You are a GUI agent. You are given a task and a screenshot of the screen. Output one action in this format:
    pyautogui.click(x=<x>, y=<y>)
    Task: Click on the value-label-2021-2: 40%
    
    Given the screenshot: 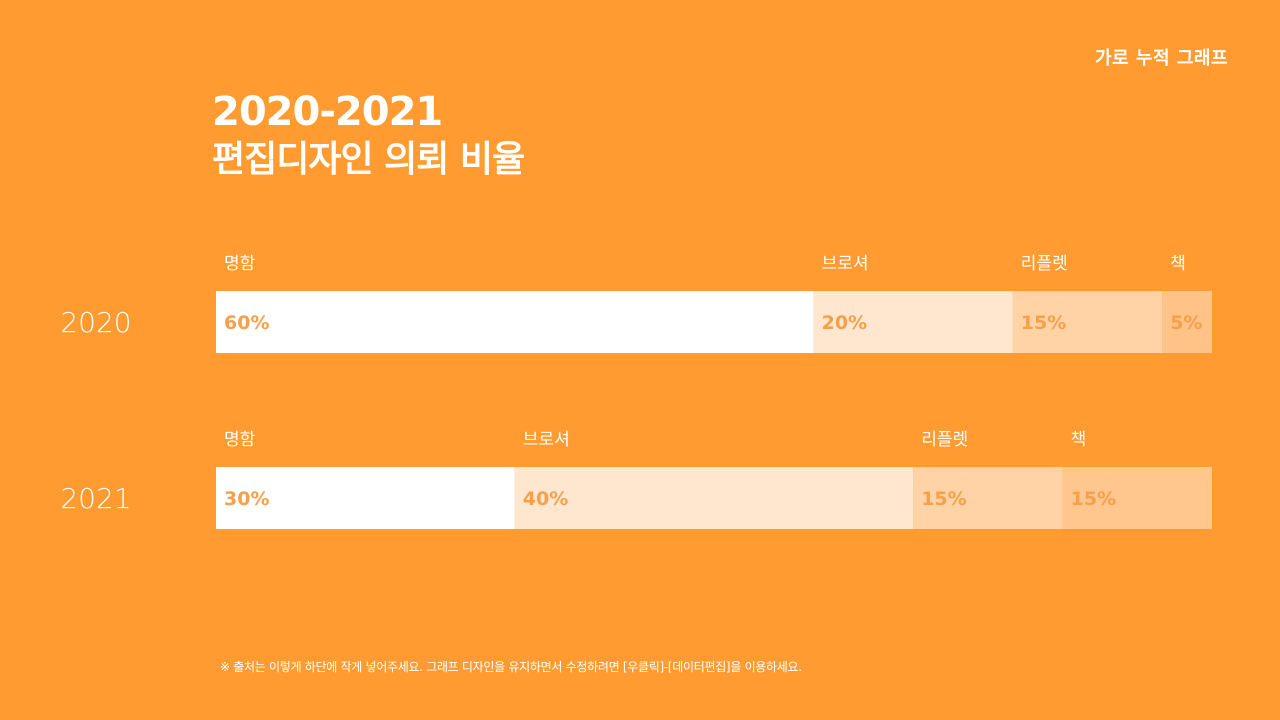 What is the action you would take?
    pyautogui.click(x=545, y=499)
    